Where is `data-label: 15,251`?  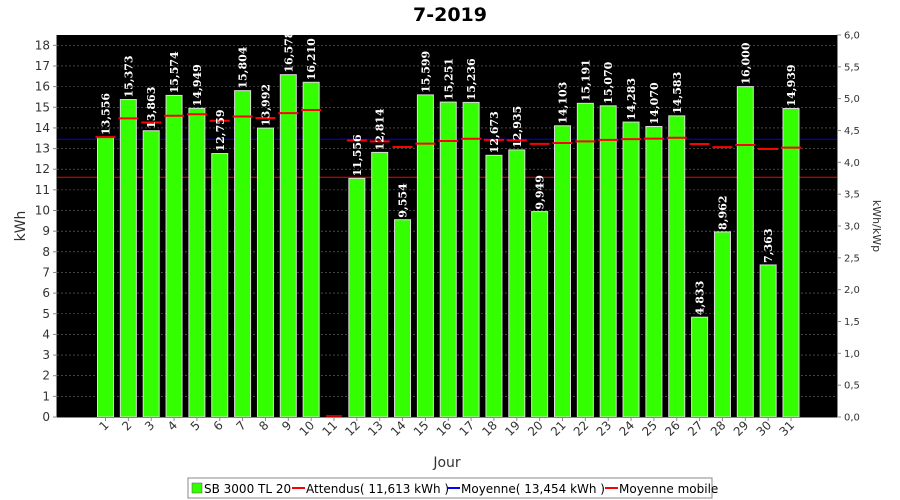
data-label: 15,251 is located at coordinates (448, 79).